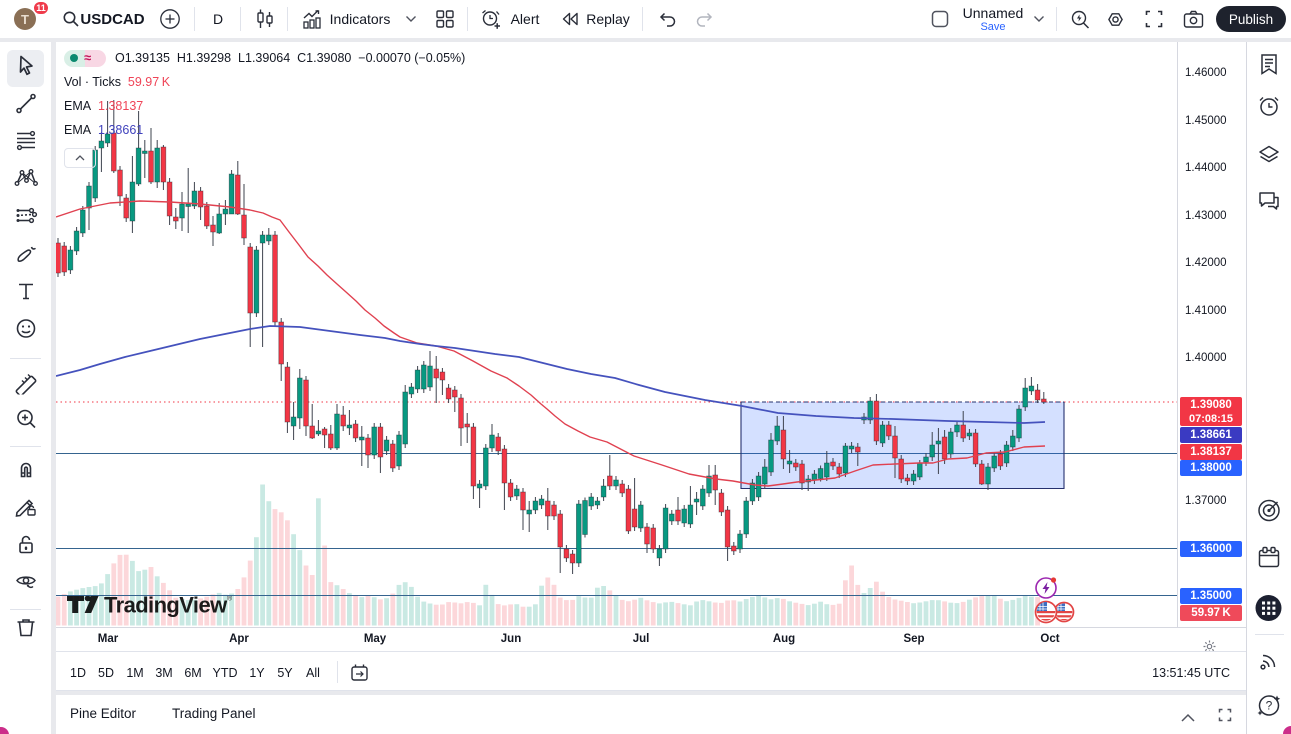  Describe the element at coordinates (166, 605) in the screenshot. I see `svg-text: TradingView` at that location.